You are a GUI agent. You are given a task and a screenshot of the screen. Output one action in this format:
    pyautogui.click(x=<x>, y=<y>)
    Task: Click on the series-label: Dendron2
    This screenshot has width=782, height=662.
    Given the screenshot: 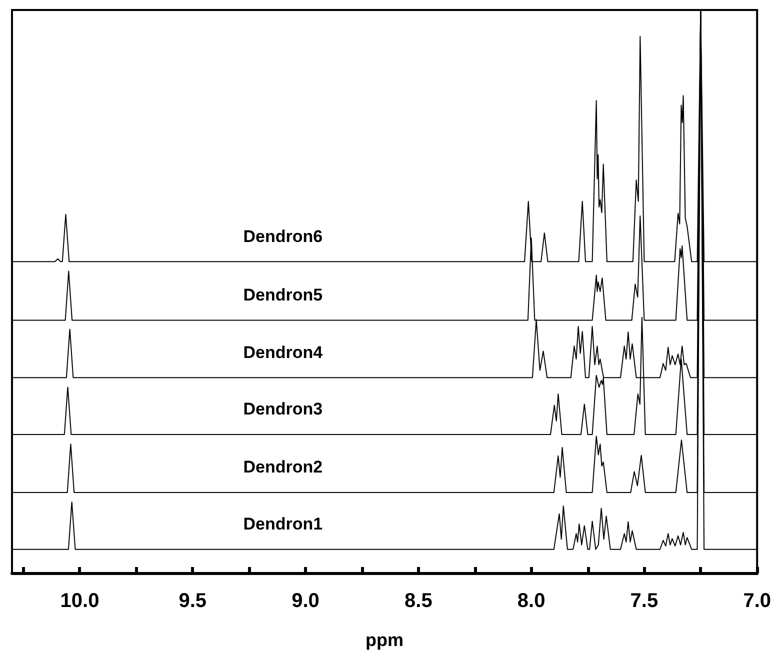 What is the action you would take?
    pyautogui.click(x=283, y=467)
    